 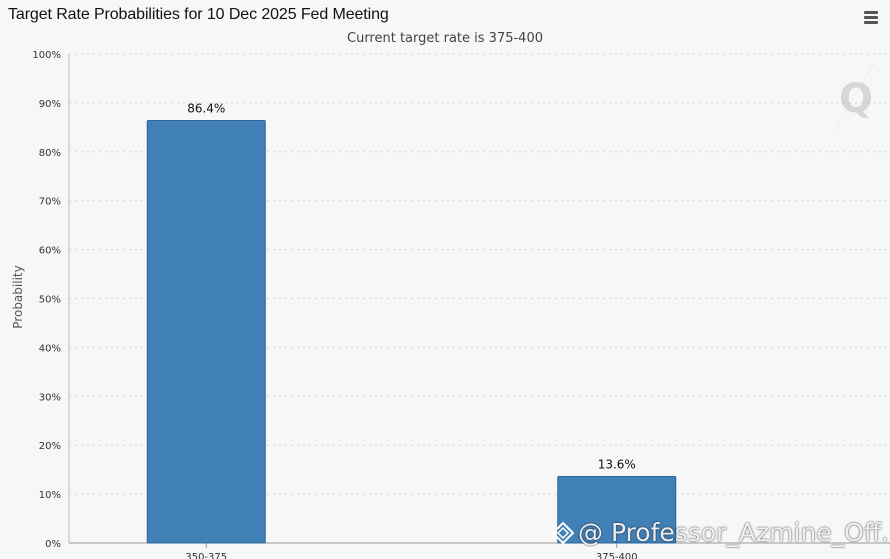 I want to click on watermark-letter: Q, so click(x=856, y=99).